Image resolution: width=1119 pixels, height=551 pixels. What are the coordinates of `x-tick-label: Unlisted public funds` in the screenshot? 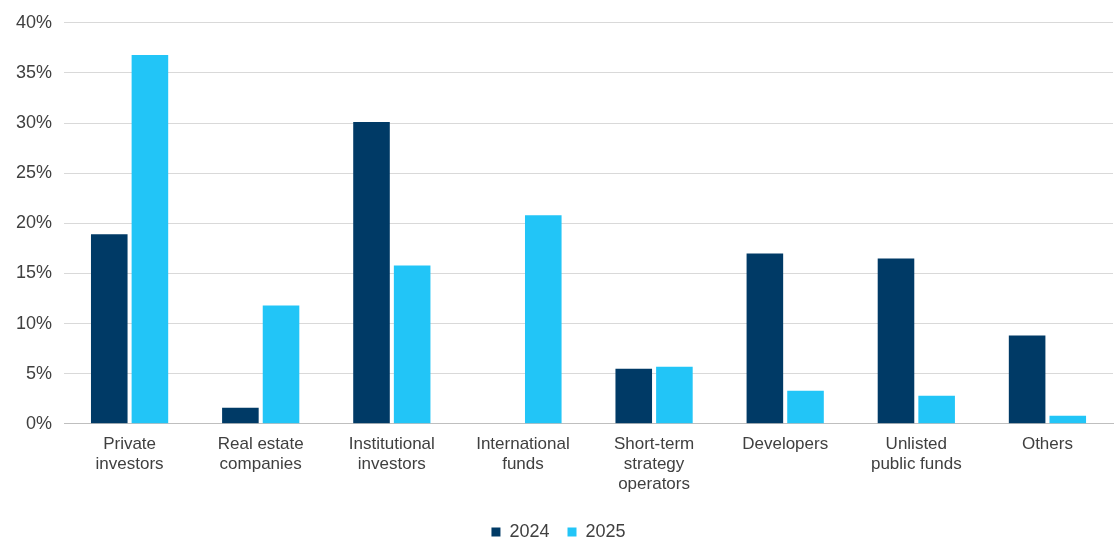 It's located at (916, 453).